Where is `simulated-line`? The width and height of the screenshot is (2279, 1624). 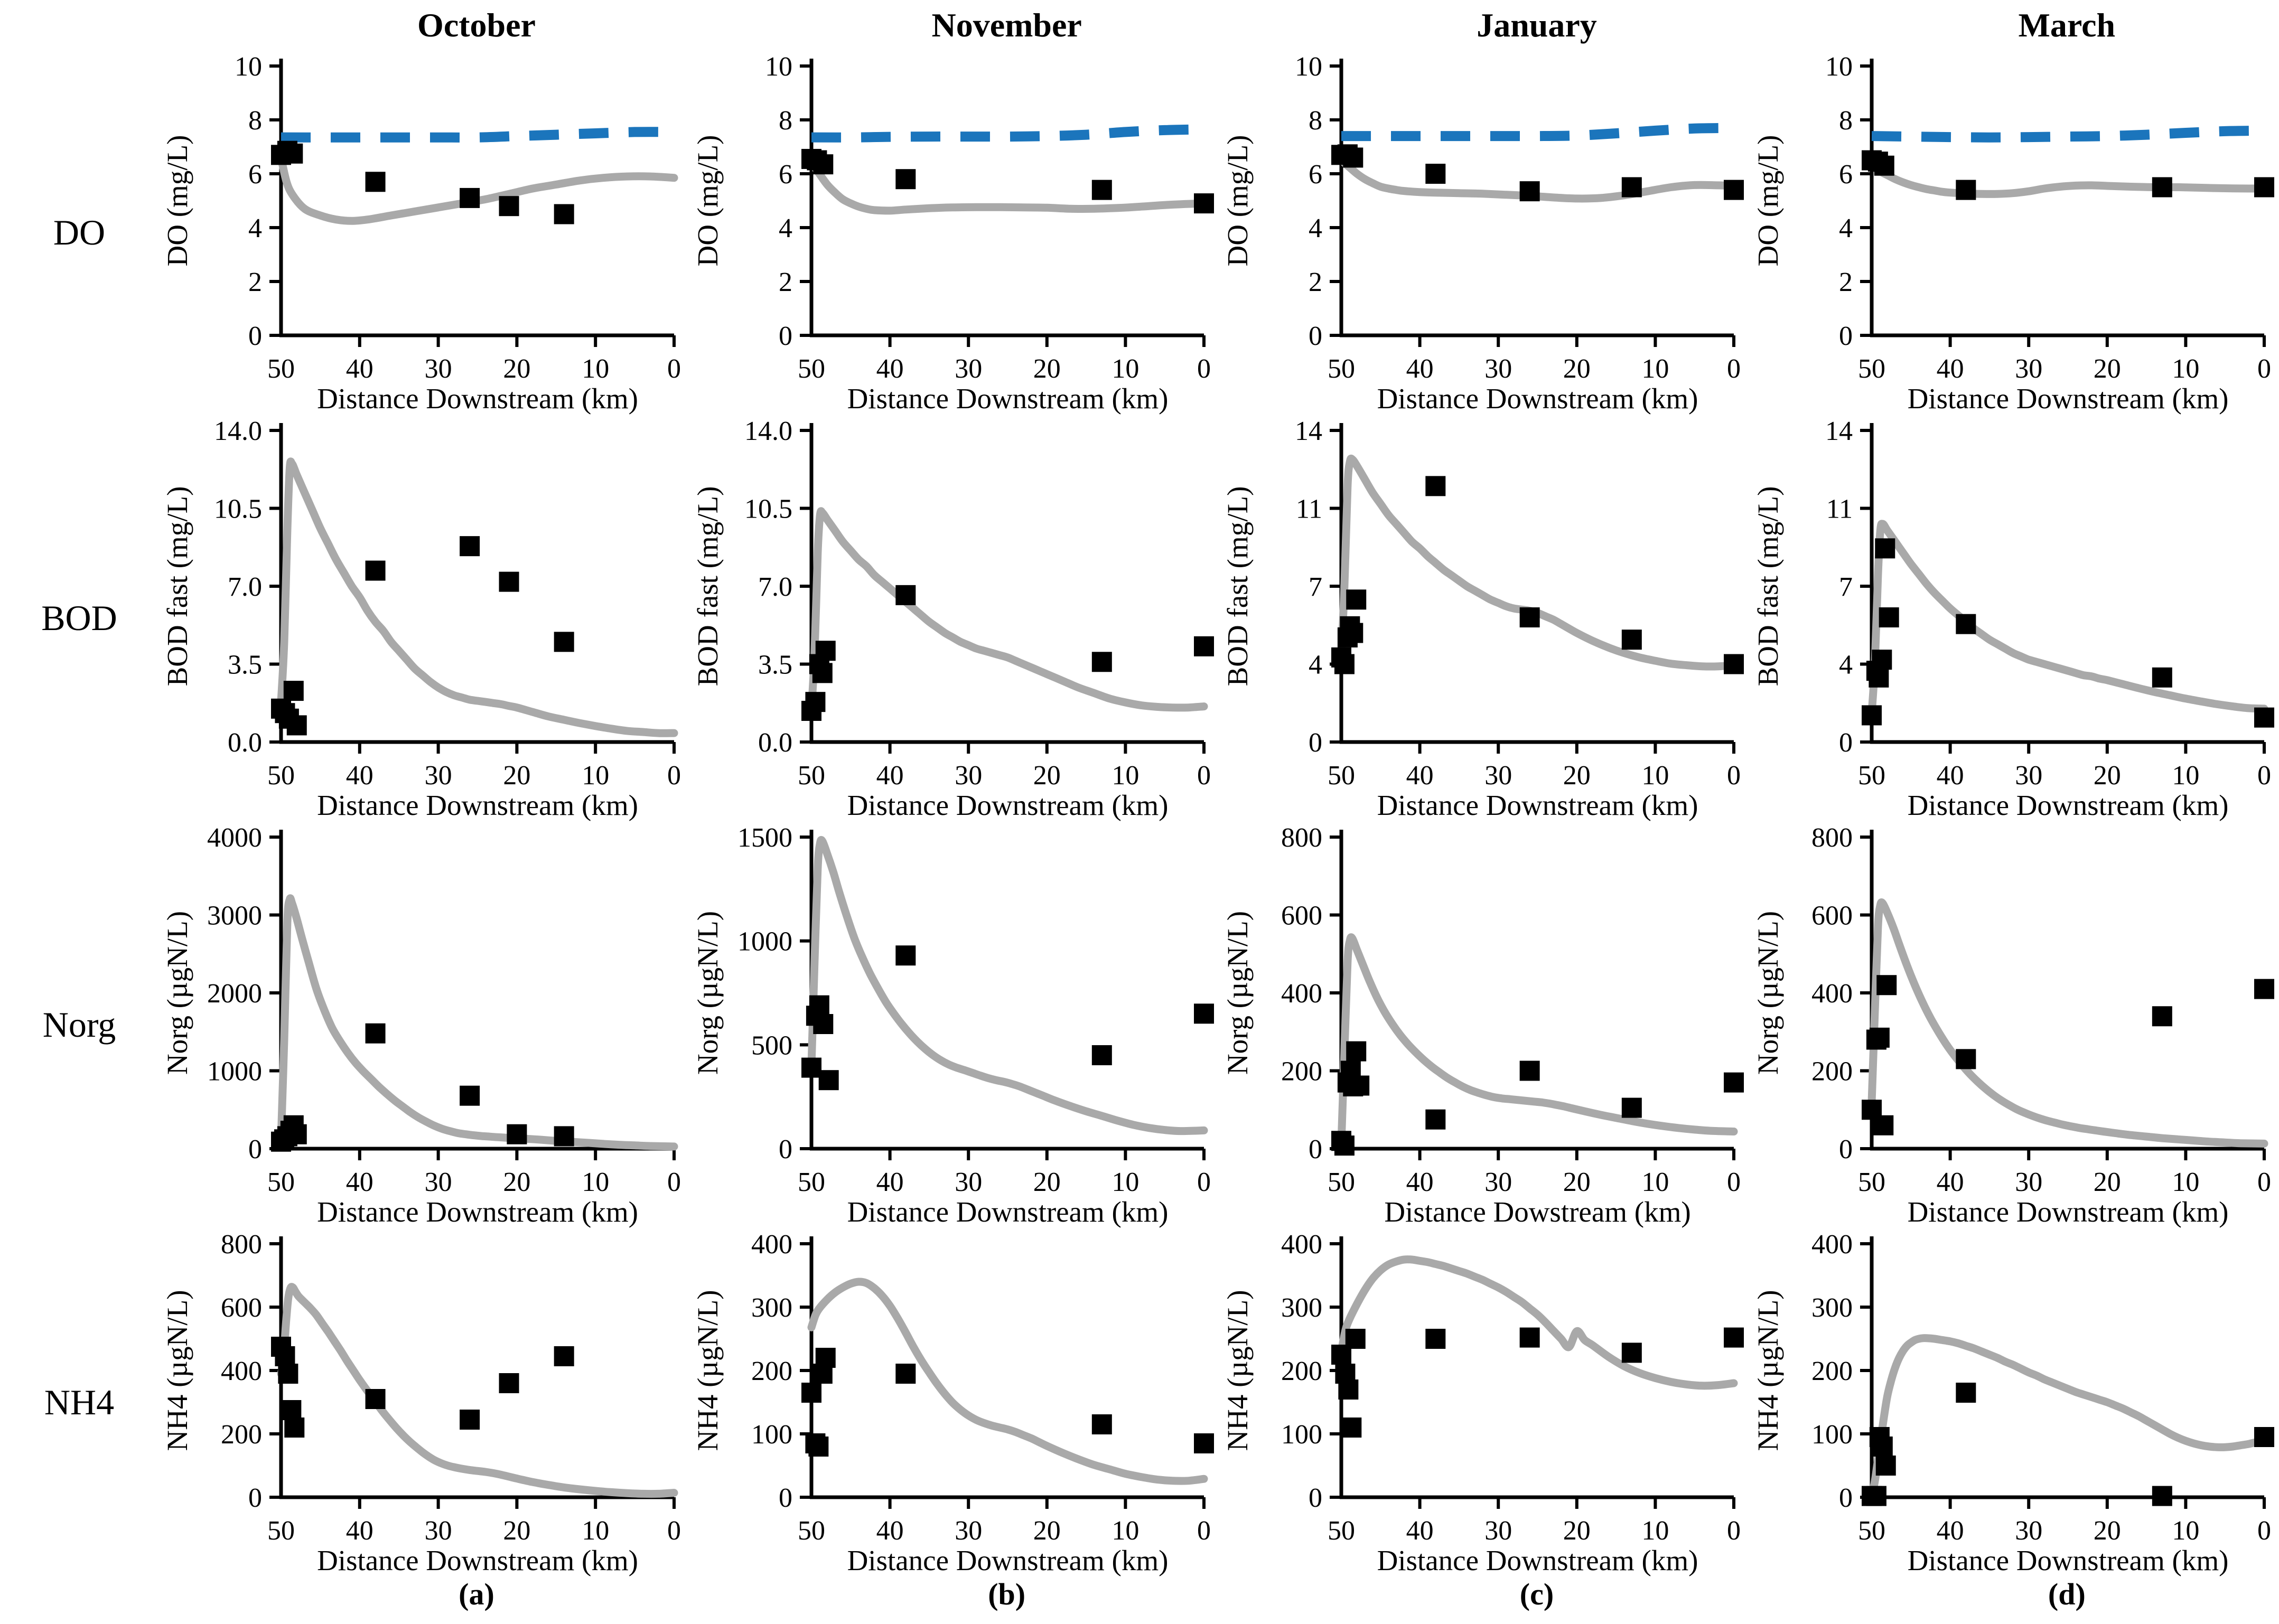
simulated-line is located at coordinates (477, 1022).